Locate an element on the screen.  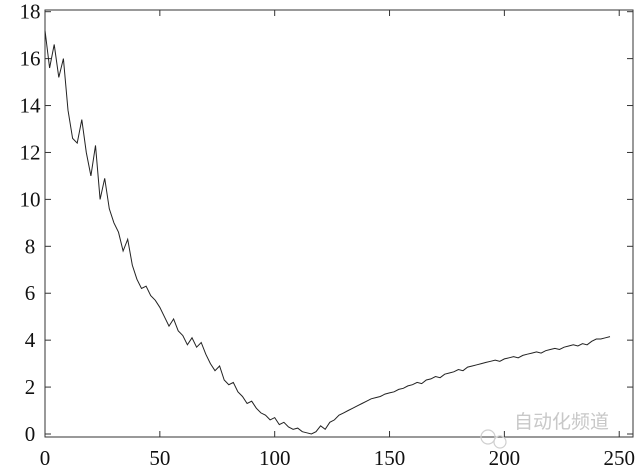
y-tick-label: 10 is located at coordinates (30, 199).